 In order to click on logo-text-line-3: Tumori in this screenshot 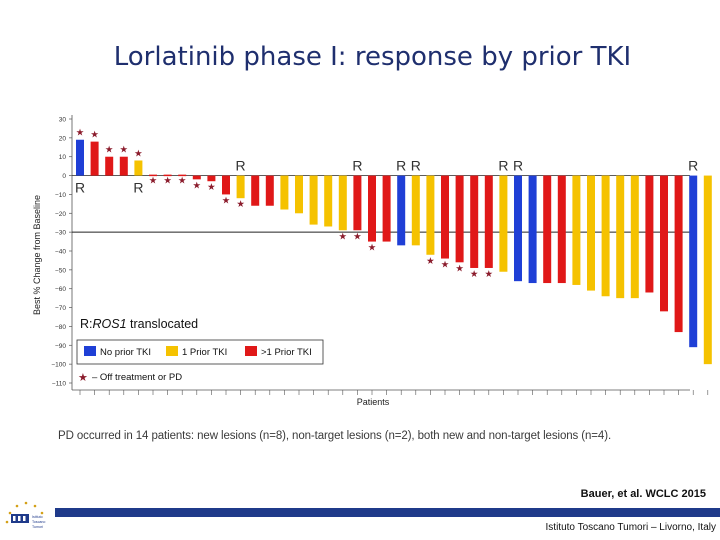, I will do `click(37, 527)`.